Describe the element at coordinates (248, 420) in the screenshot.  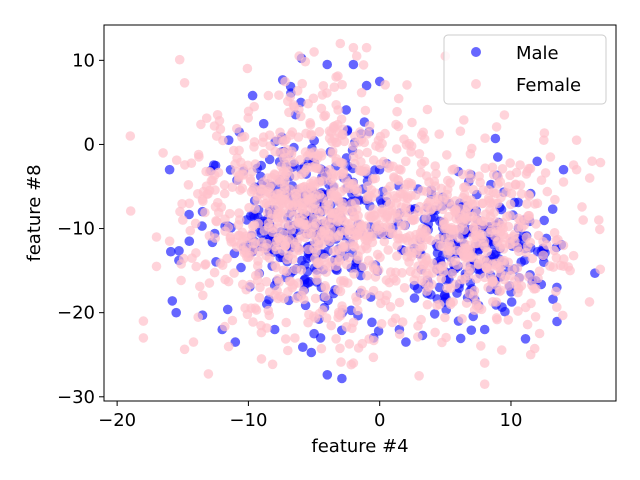
I see `x-tick-label: −10` at that location.